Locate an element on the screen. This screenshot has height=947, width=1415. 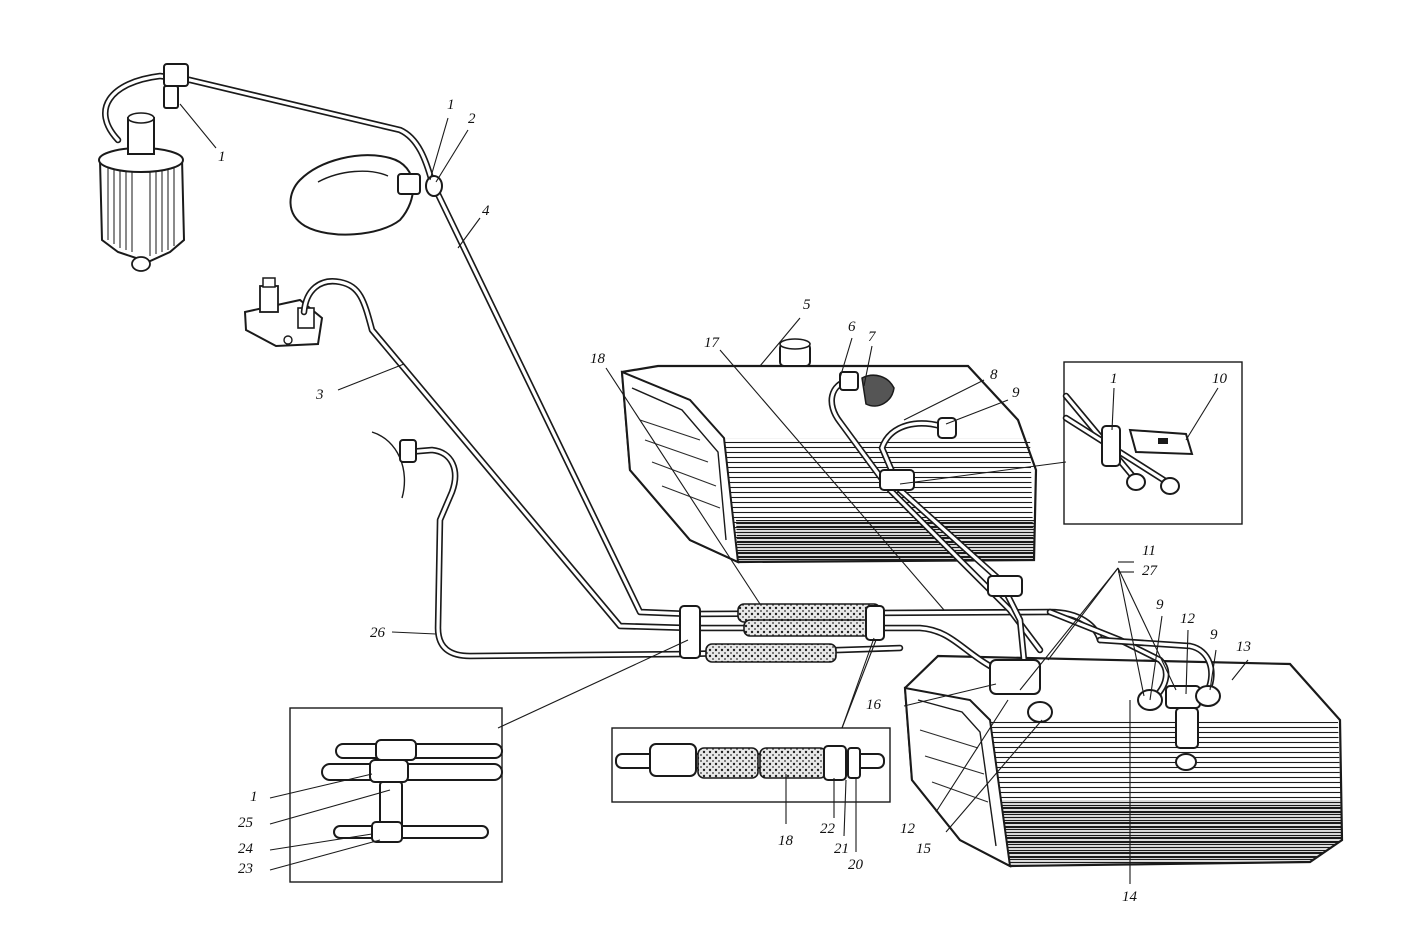
callout-9-mid: 9 is located at coordinates (1160, 605).